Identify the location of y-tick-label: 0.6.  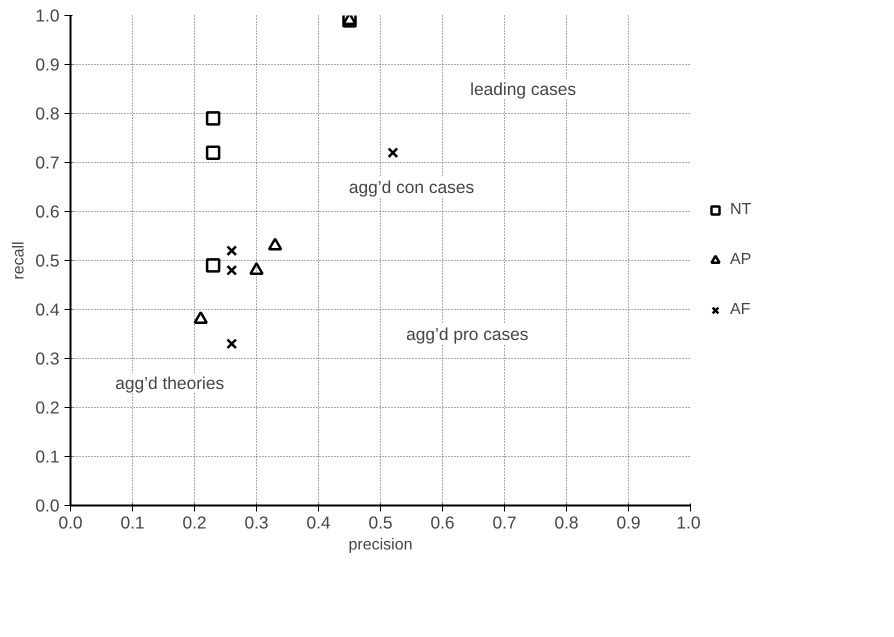
(47, 212).